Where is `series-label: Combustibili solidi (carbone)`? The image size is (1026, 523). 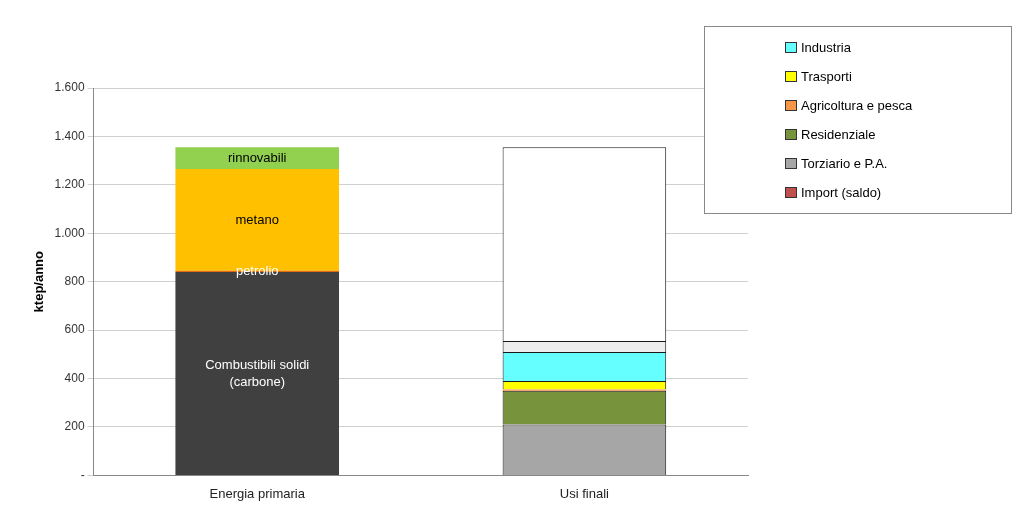 series-label: Combustibili solidi (carbone) is located at coordinates (257, 372).